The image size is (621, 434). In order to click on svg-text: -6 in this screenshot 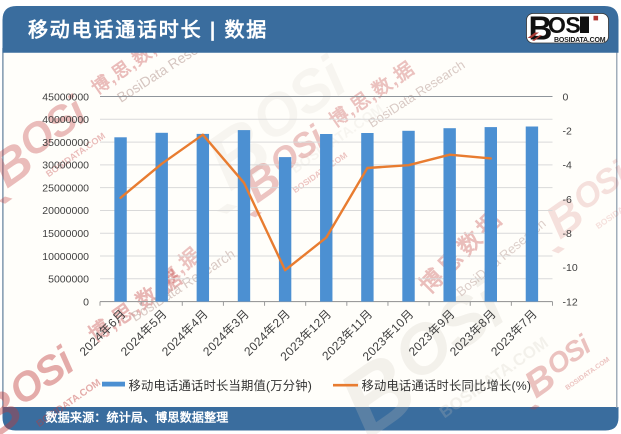, I will do `click(567, 200)`.